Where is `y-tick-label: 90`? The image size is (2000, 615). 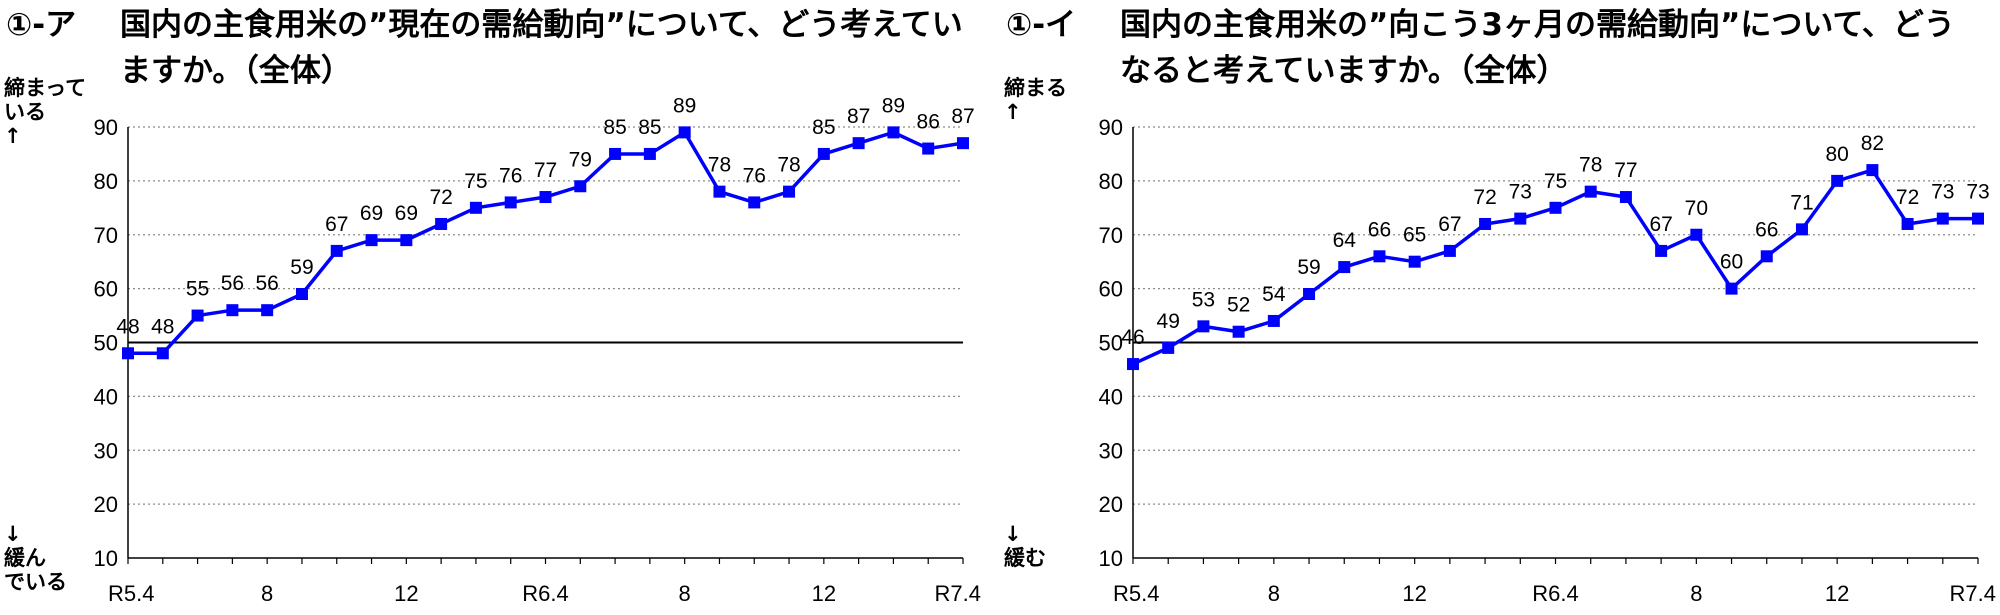
y-tick-label: 90 is located at coordinates (1111, 127).